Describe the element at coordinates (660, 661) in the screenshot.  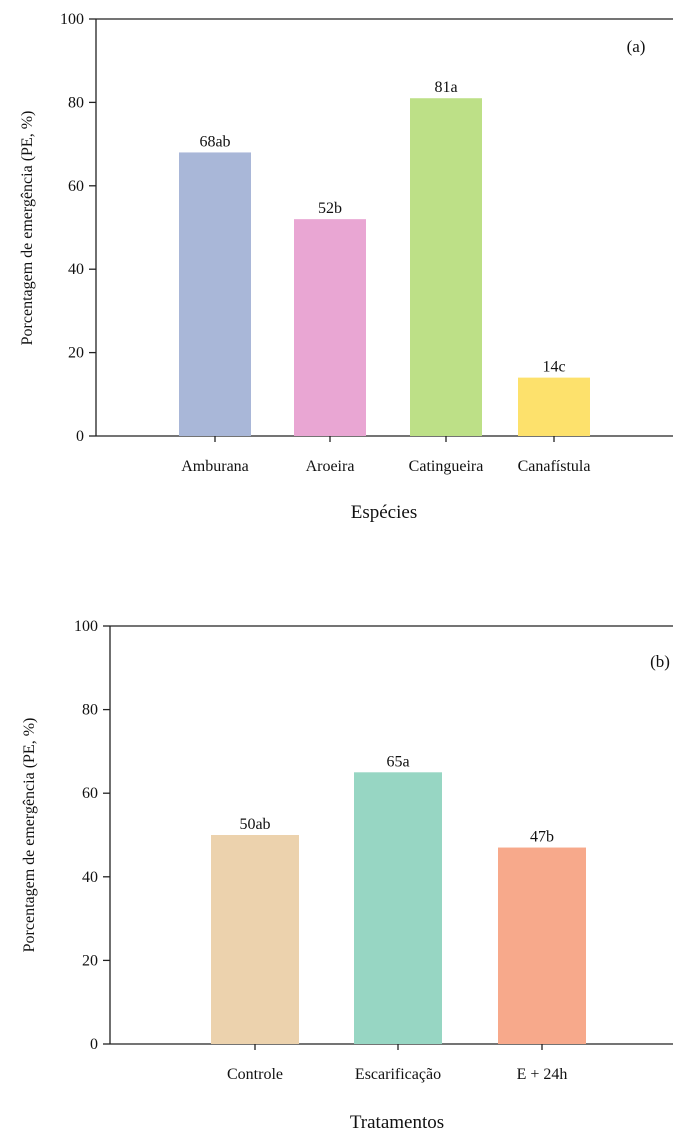
I see `chart-b-panel-label: (b)` at that location.